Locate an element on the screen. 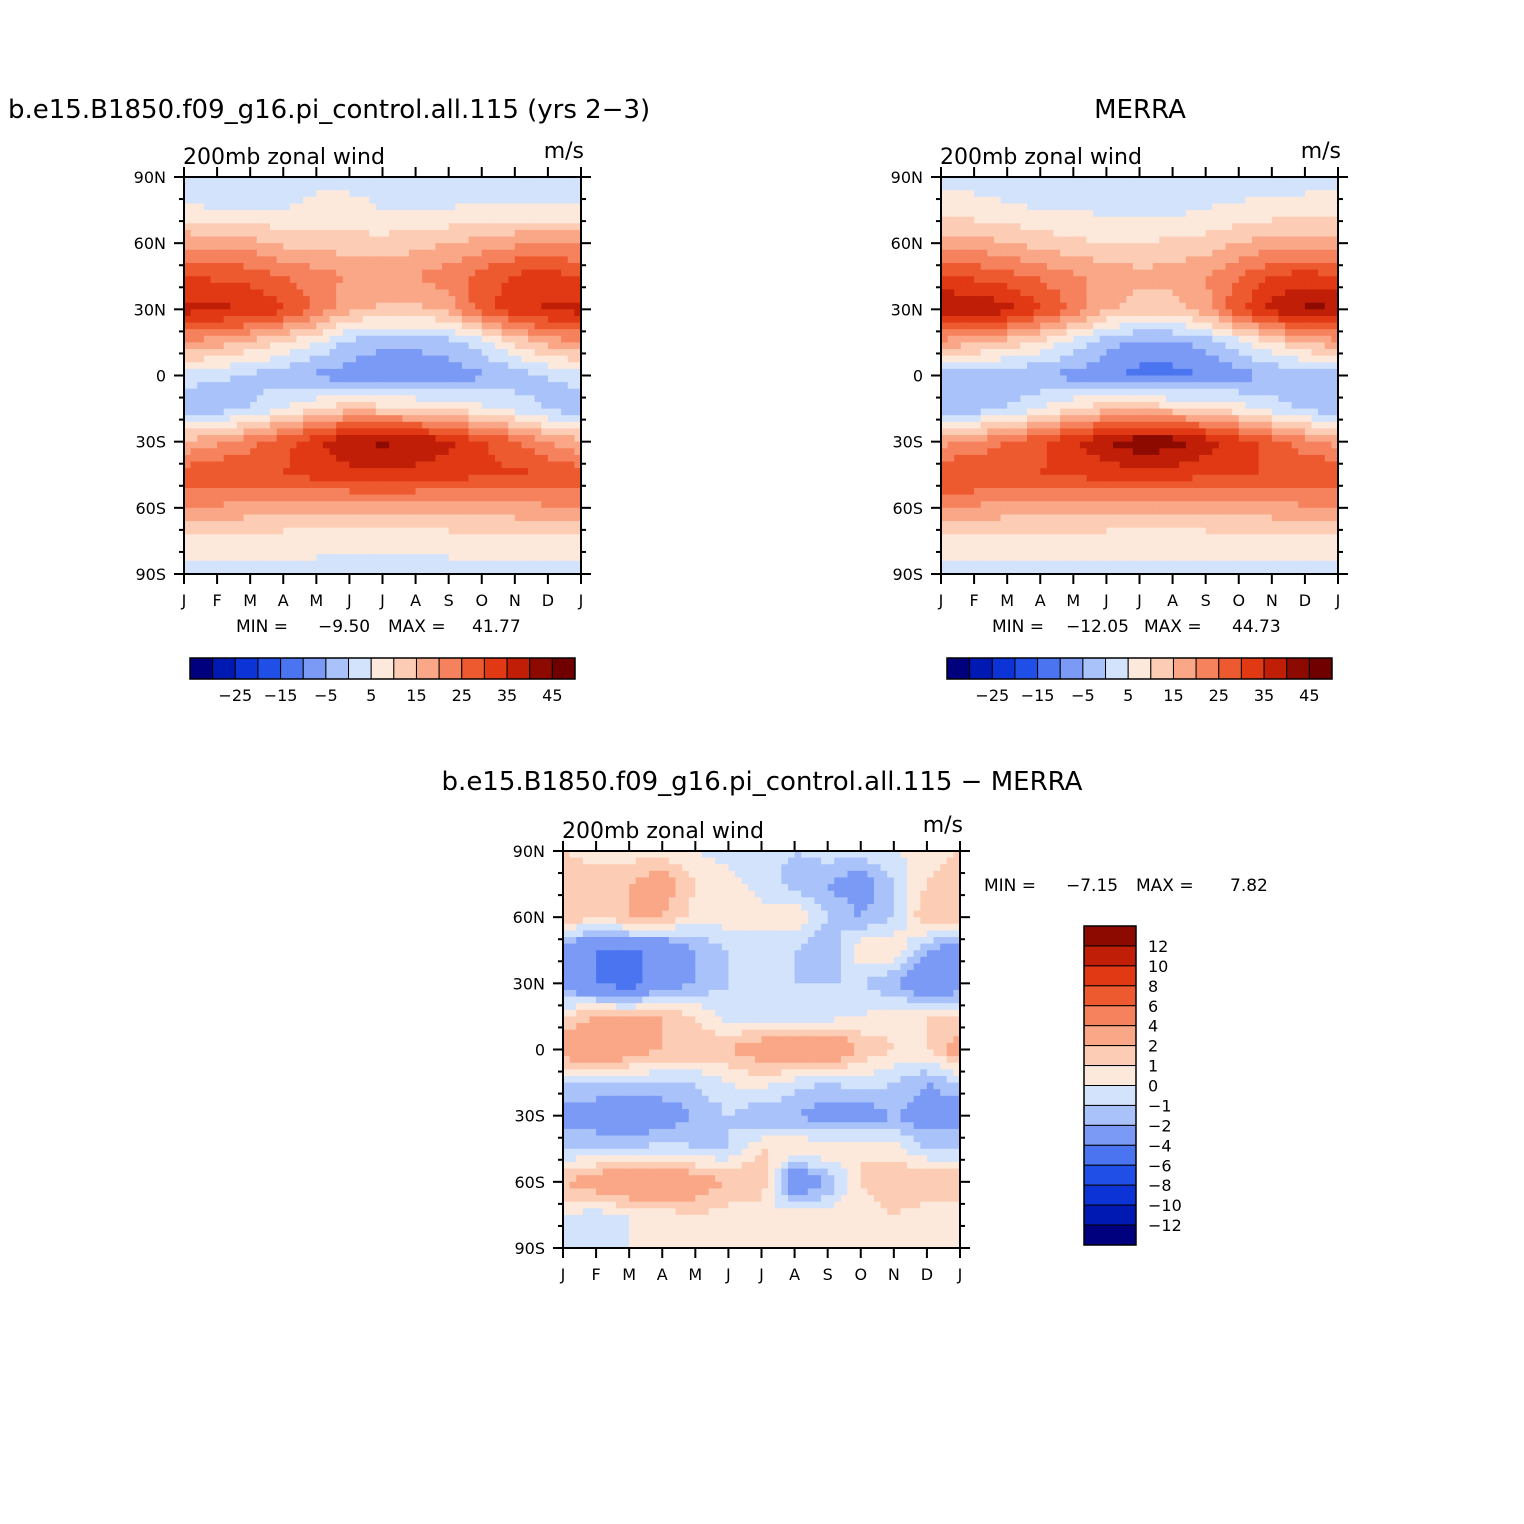 The height and width of the screenshot is (1524, 1524). model-x-tick-label: N is located at coordinates (515, 600).